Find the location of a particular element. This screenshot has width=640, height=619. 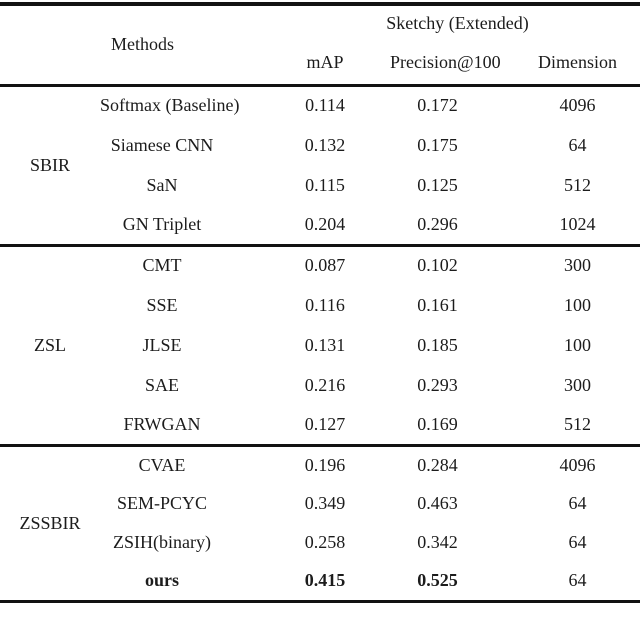

table-row: GN Triplet 0.204 0.296 1024 is located at coordinates (320, 225).